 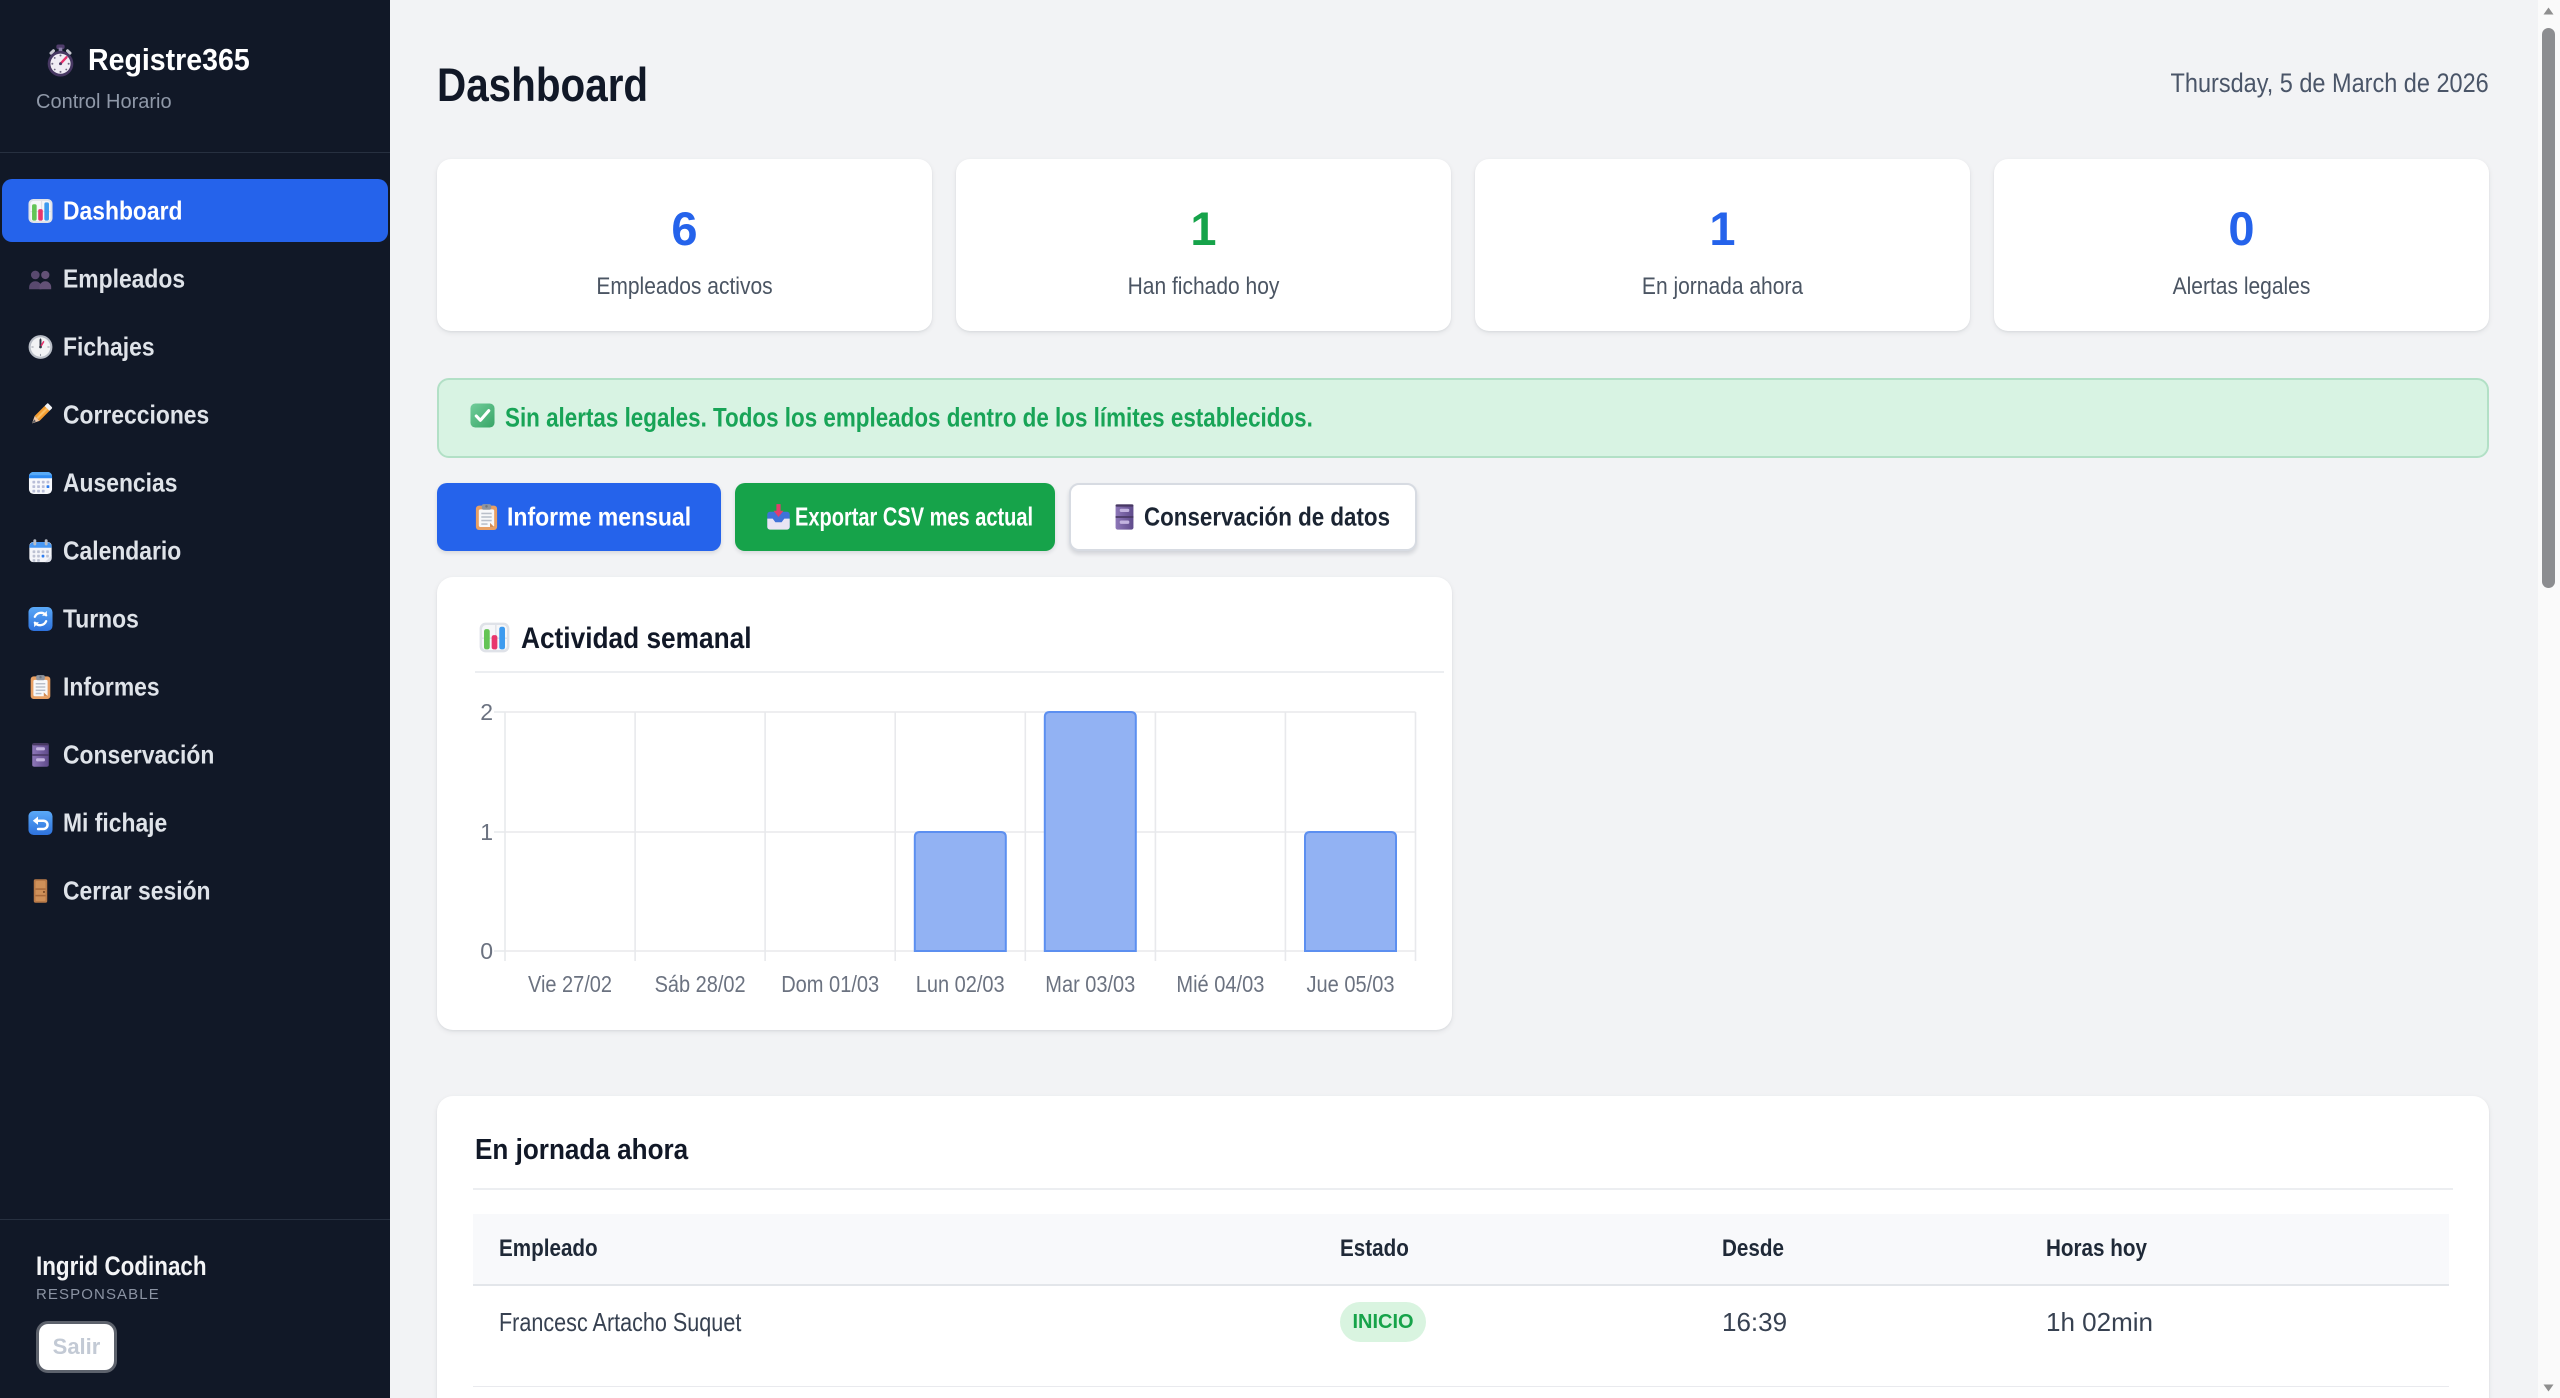 What do you see at coordinates (1090, 984) in the screenshot?
I see `svg-text: Mar 03/03` at bounding box center [1090, 984].